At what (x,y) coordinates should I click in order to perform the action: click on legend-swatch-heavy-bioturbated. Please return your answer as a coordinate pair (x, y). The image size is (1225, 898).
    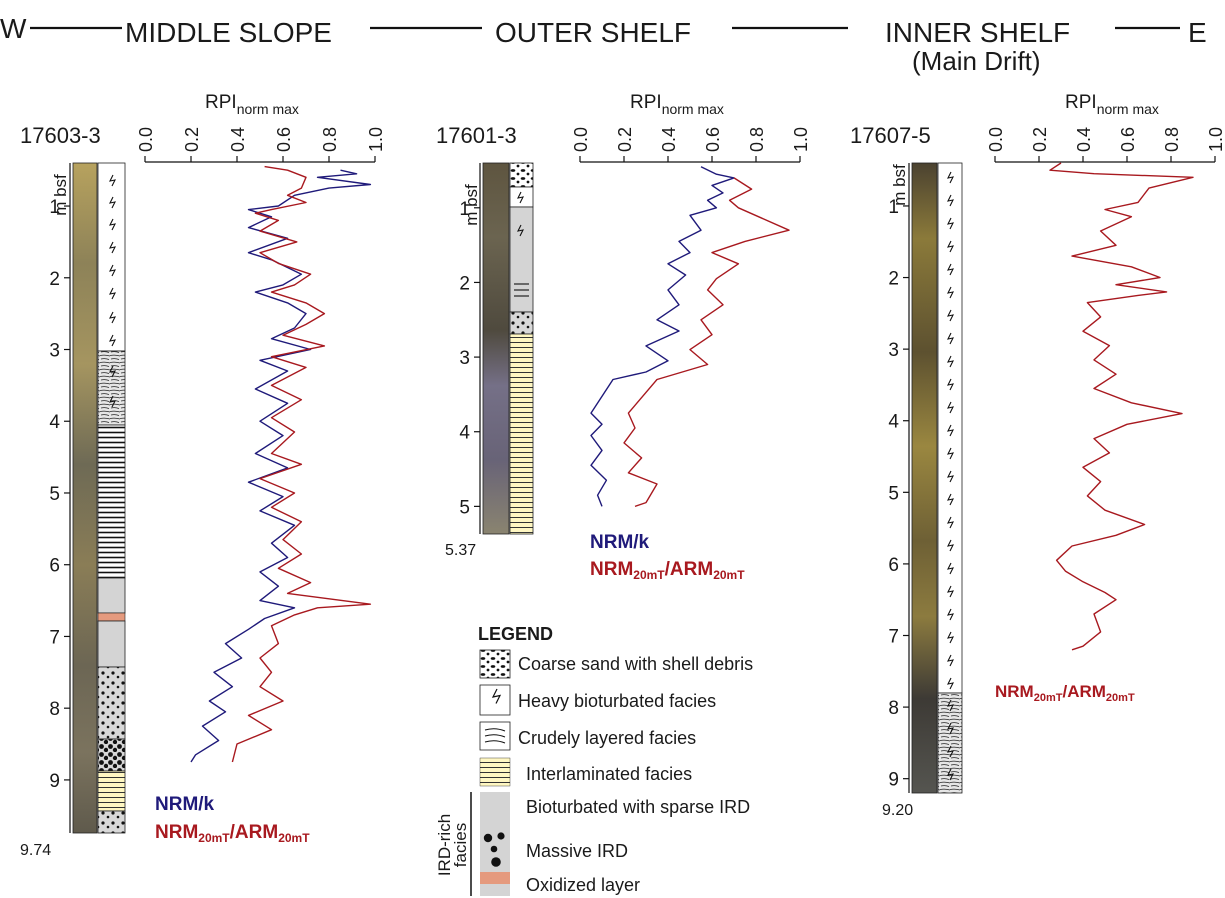
    Looking at the image, I should click on (495, 700).